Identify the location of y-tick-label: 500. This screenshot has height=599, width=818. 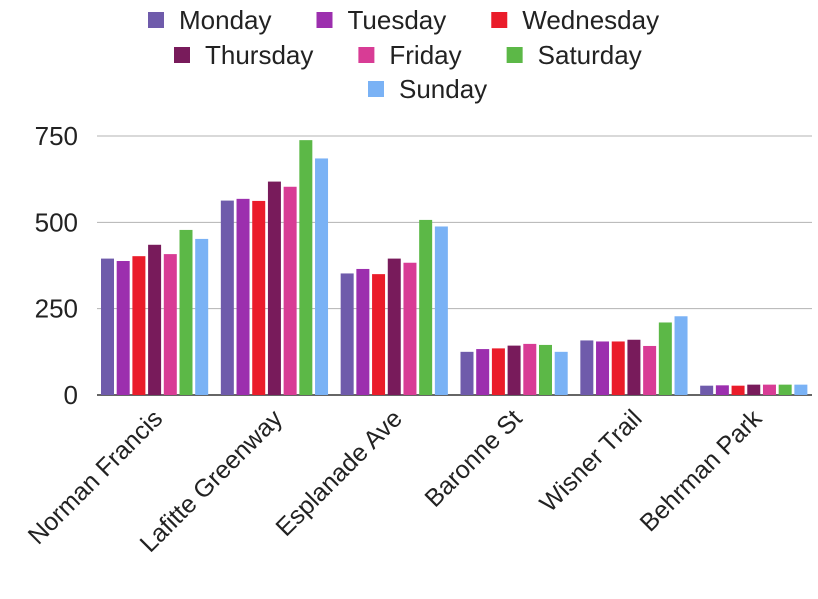
(56, 222).